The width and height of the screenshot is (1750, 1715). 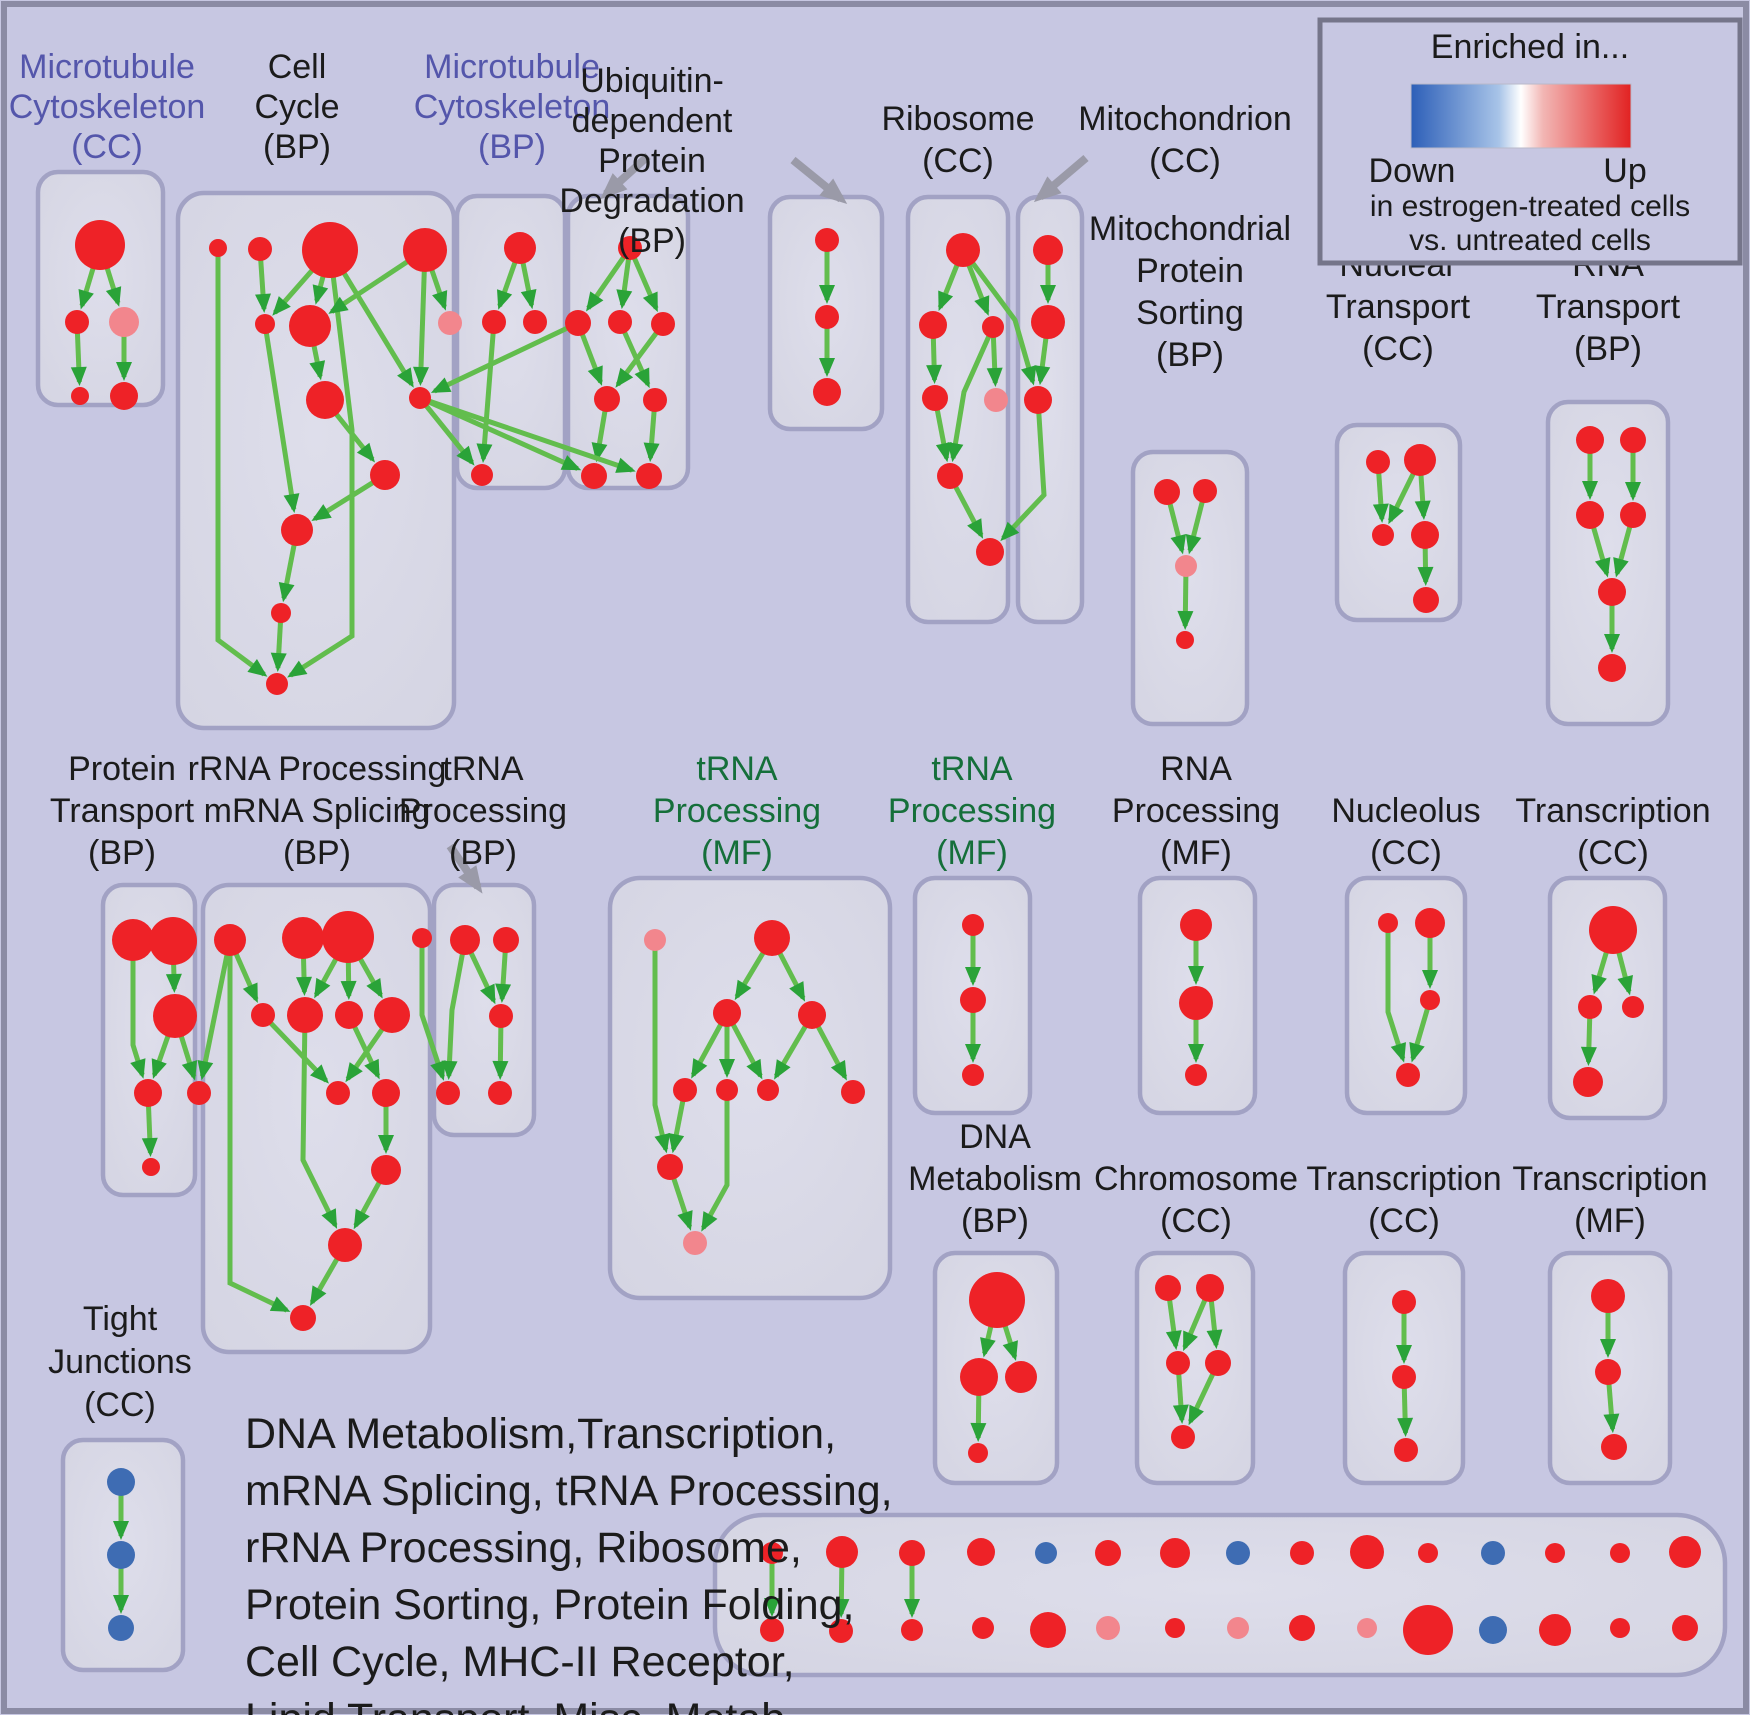 What do you see at coordinates (1196, 769) in the screenshot?
I see `label-rnaprocmf-line0: RNA` at bounding box center [1196, 769].